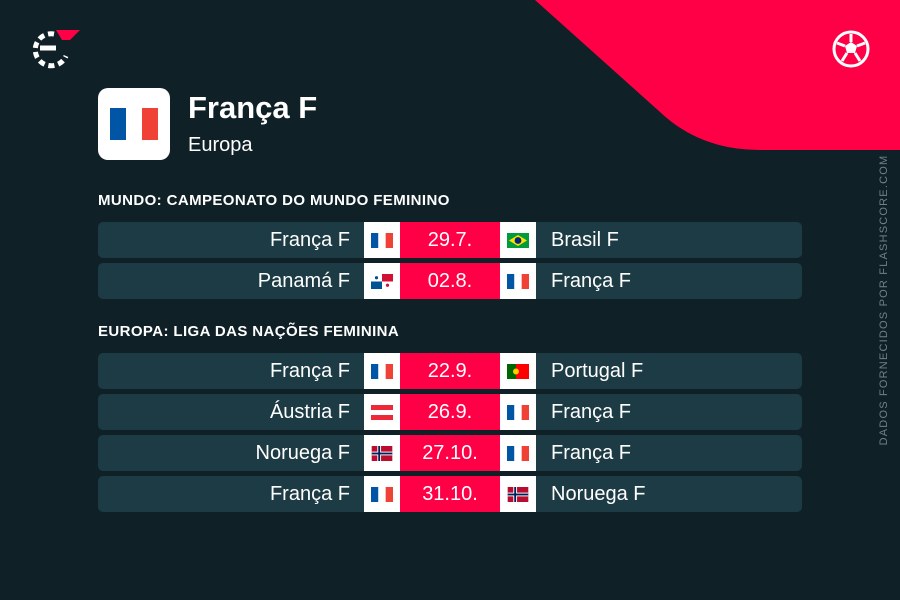 The width and height of the screenshot is (900, 600). I want to click on home-team-name: Noruega F, so click(303, 453).